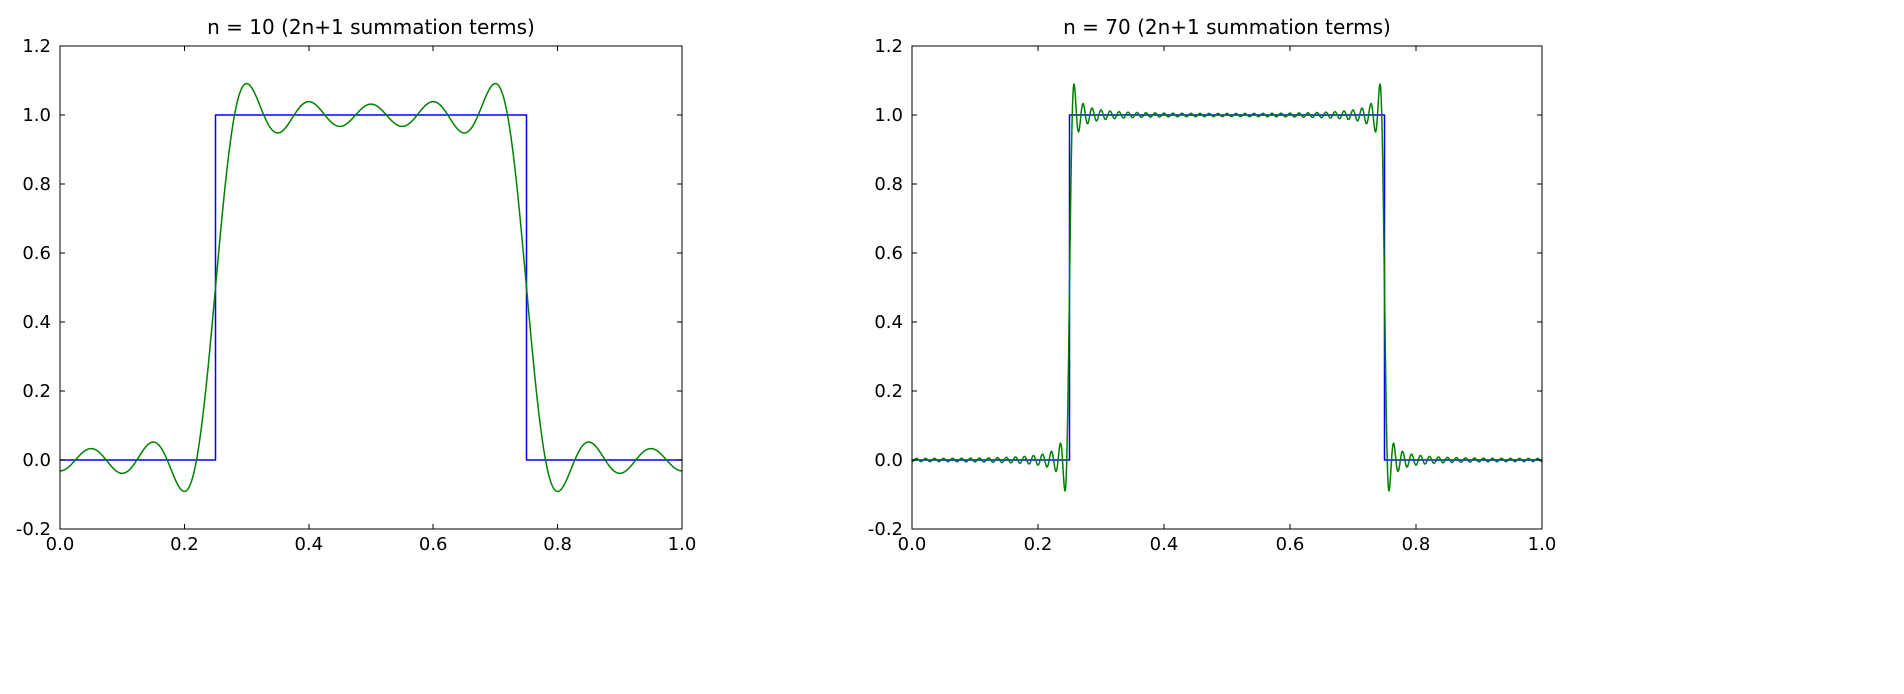  I want to click on chart-title: n = 10 (2n+1 summation terms), so click(371, 27).